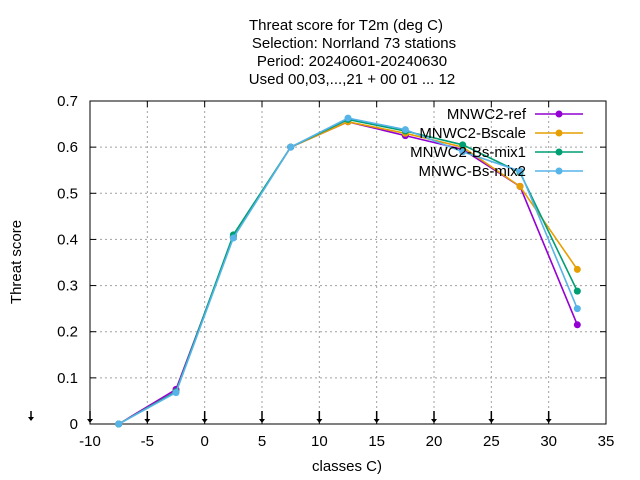 The height and width of the screenshot is (480, 640). Describe the element at coordinates (204, 441) in the screenshot. I see `x-tick-label: 0` at that location.